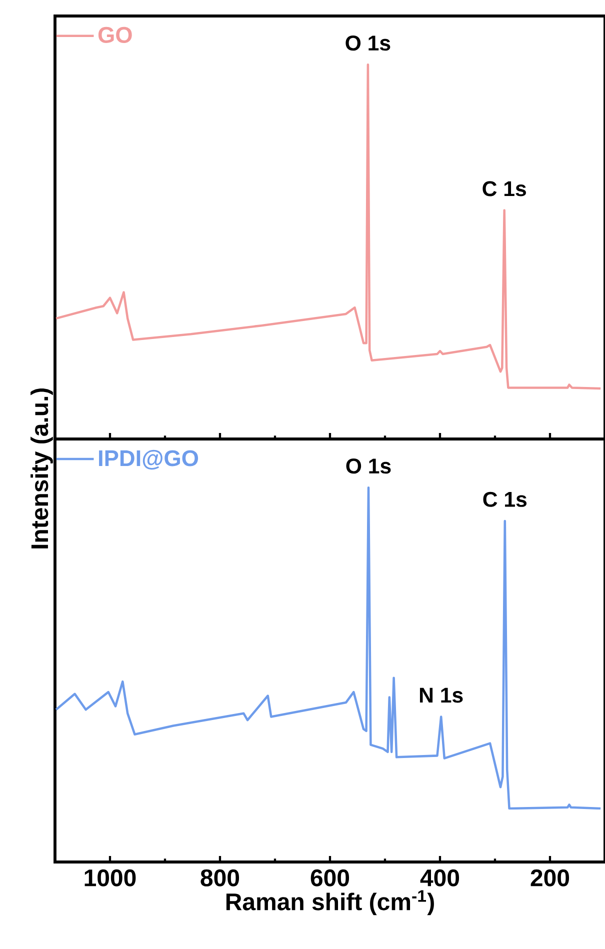 This screenshot has height=949, width=605. I want to click on x-axis-title: Raman shift (cm$^{-1}$), so click(330, 903).